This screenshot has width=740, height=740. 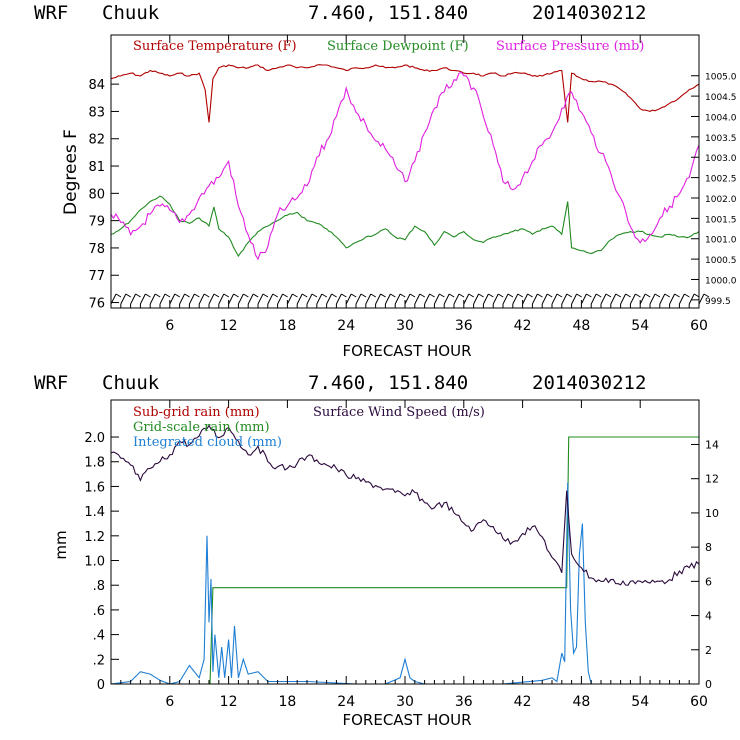 I want to click on x-tick-label: 42, so click(x=523, y=702).